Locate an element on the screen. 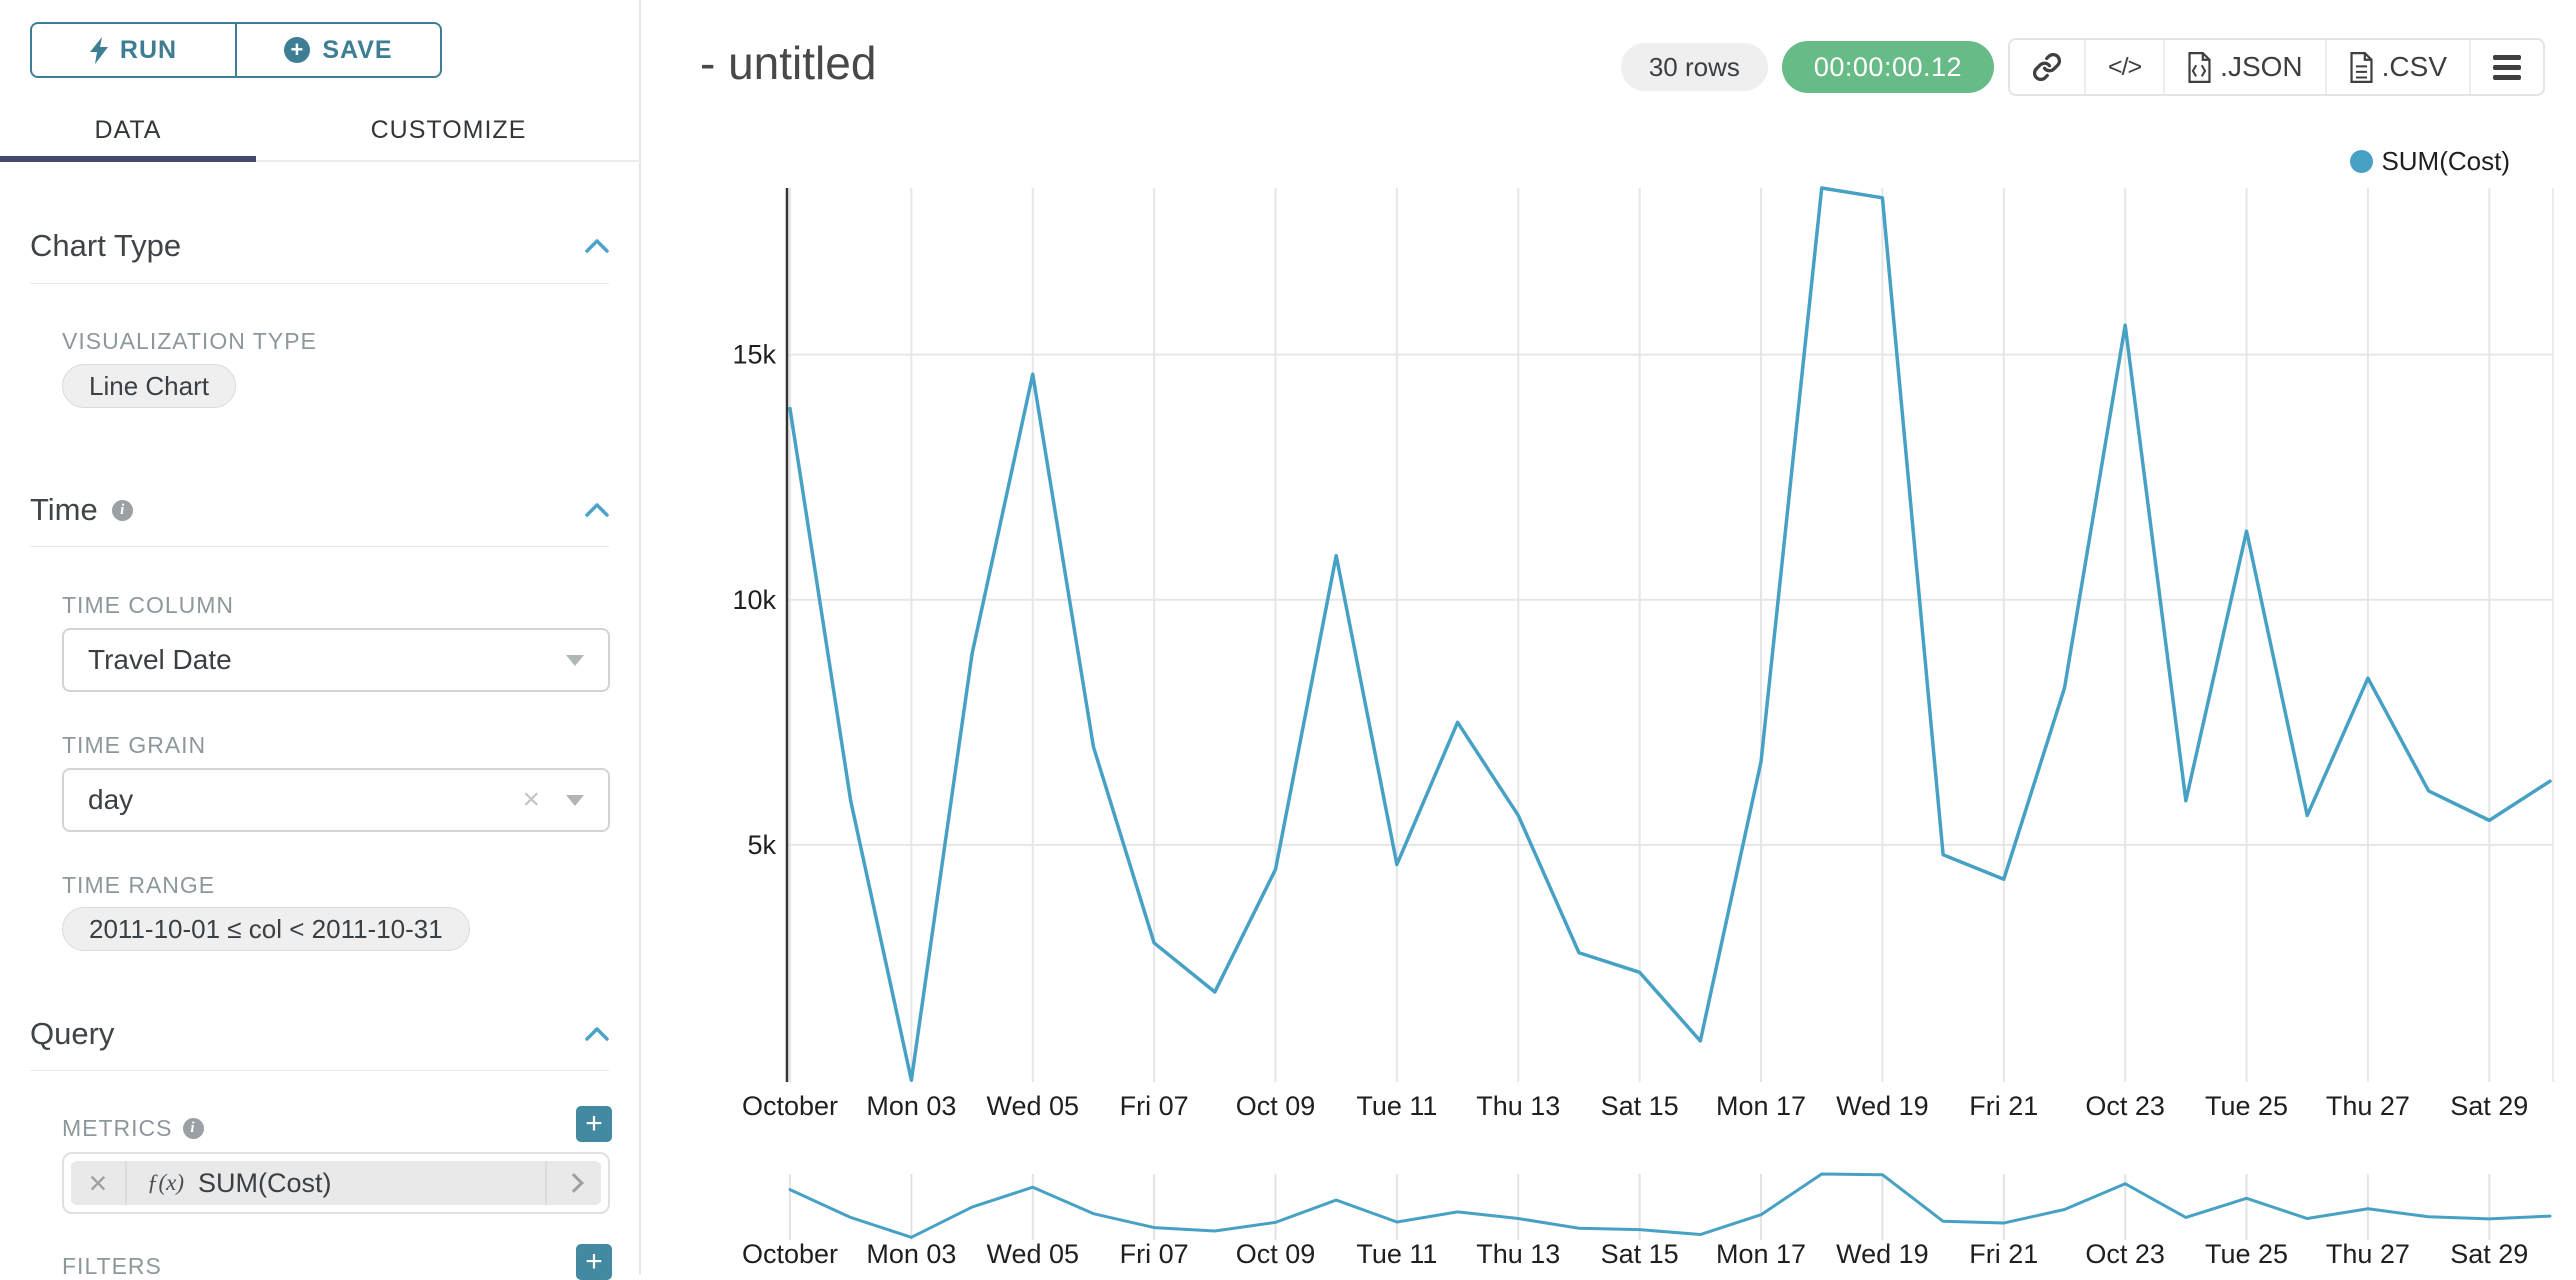 This screenshot has height=1280, width=2576. visualization-type-value: Line Chart is located at coordinates (149, 386).